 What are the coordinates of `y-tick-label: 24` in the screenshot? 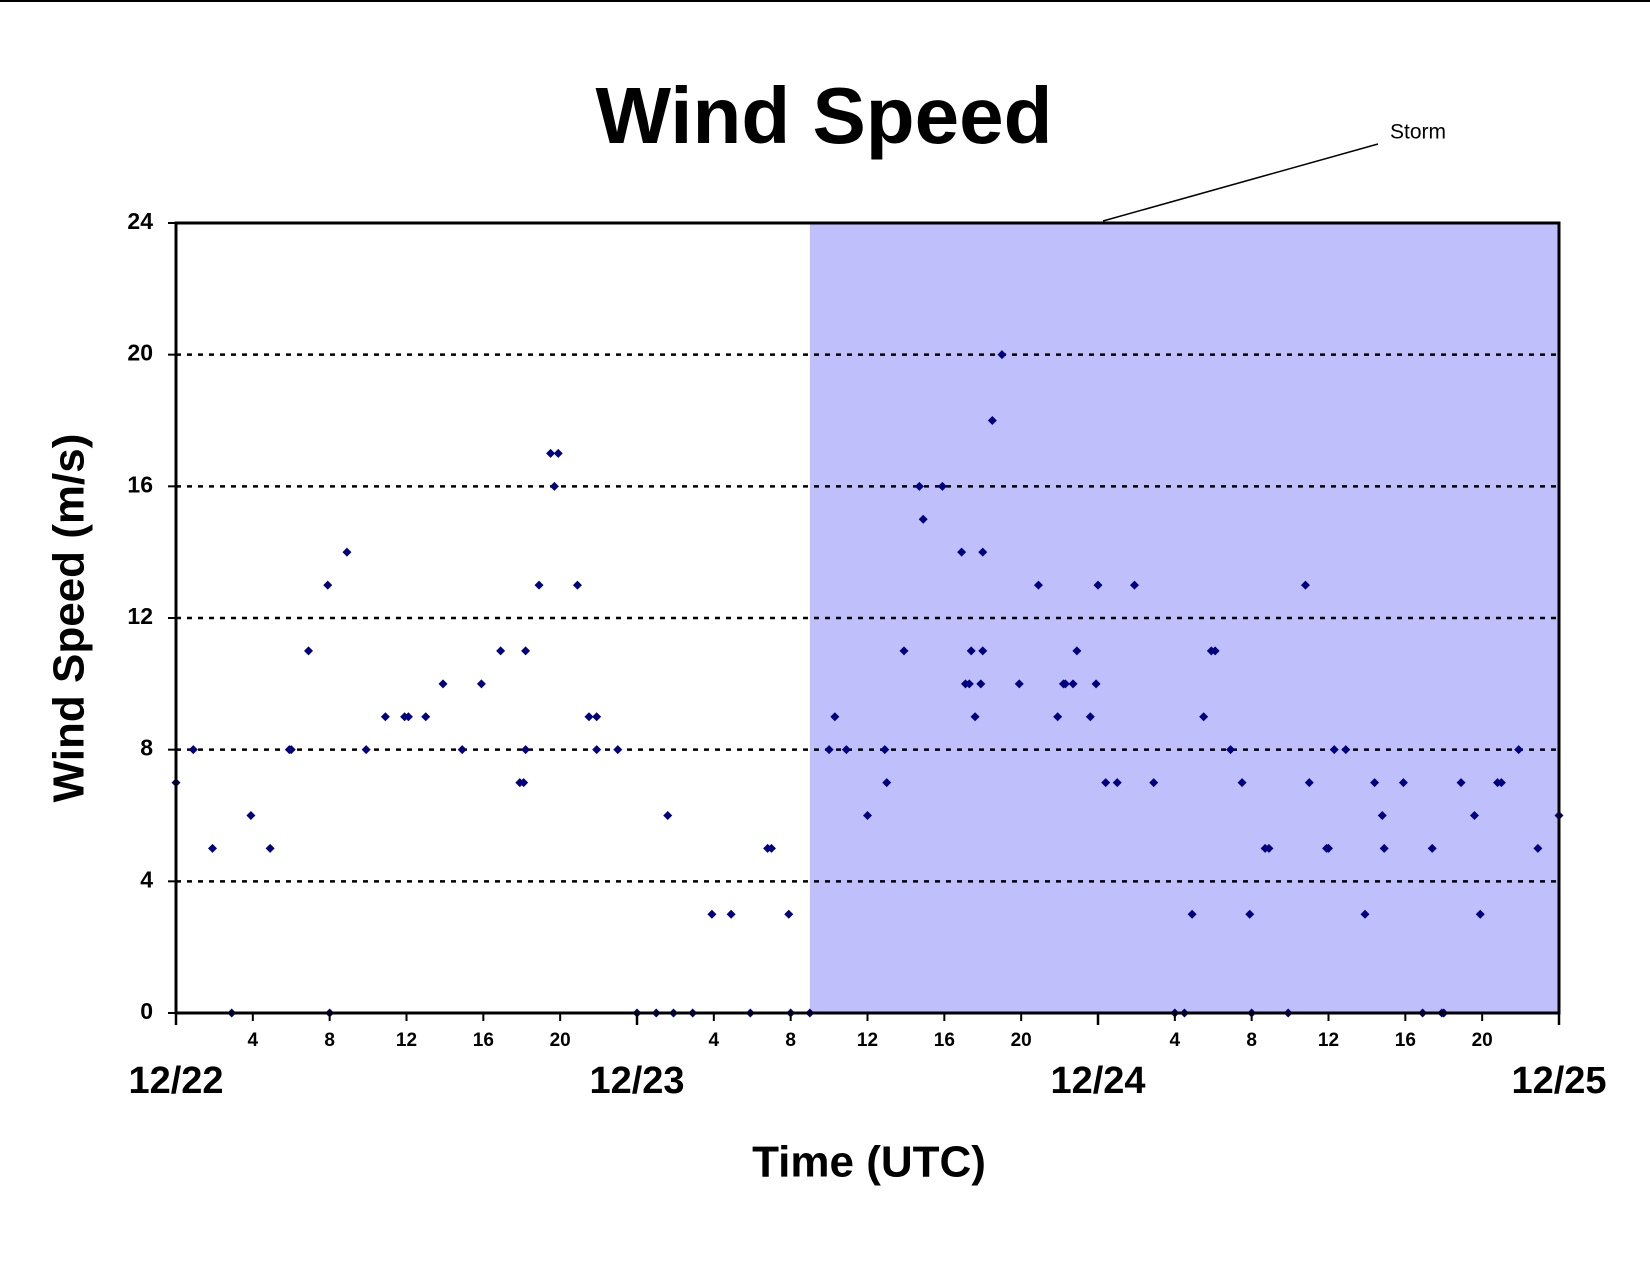 It's located at (140, 221).